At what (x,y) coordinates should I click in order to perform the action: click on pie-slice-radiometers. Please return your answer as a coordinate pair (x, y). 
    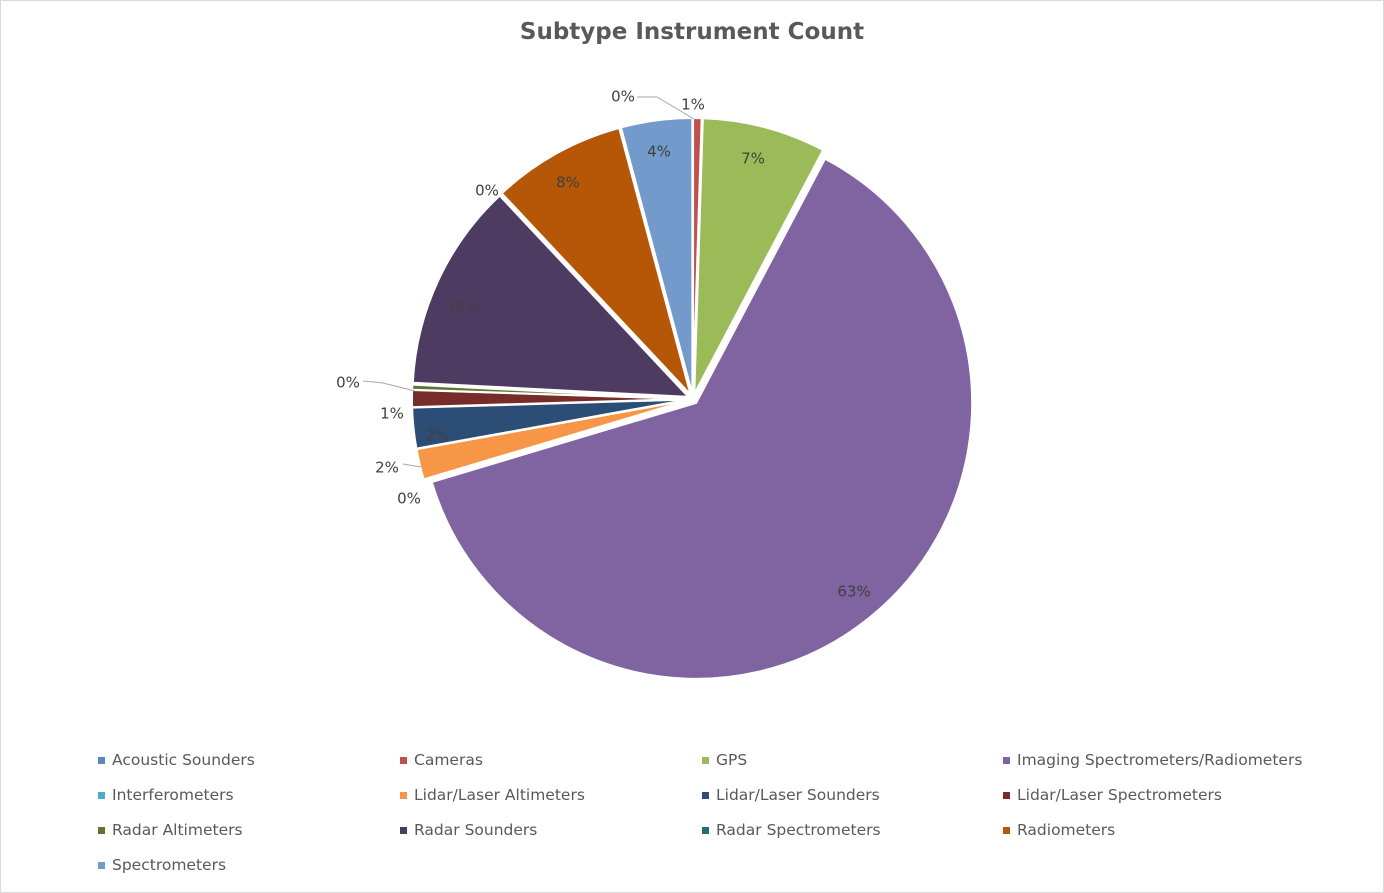
    Looking at the image, I should click on (596, 261).